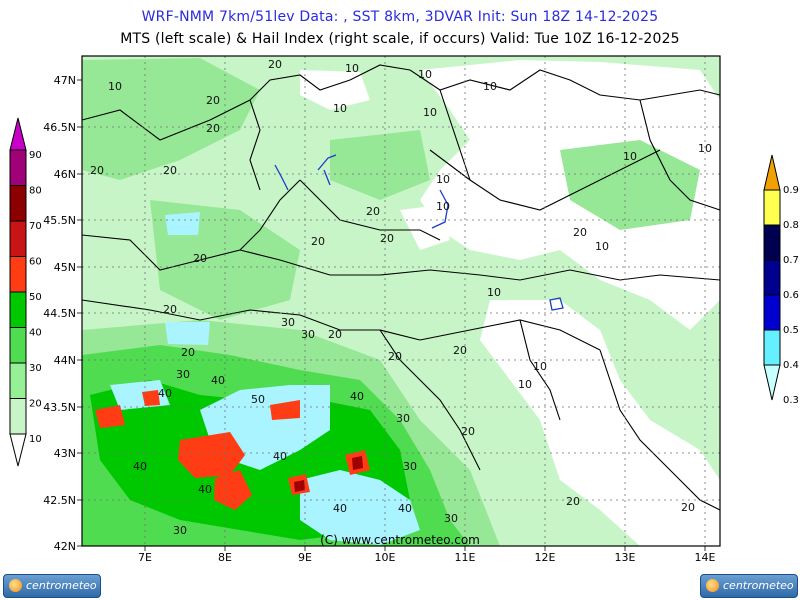 This screenshot has width=800, height=600. Describe the element at coordinates (600, 423) in the screenshot. I see `field-white-east` at that location.